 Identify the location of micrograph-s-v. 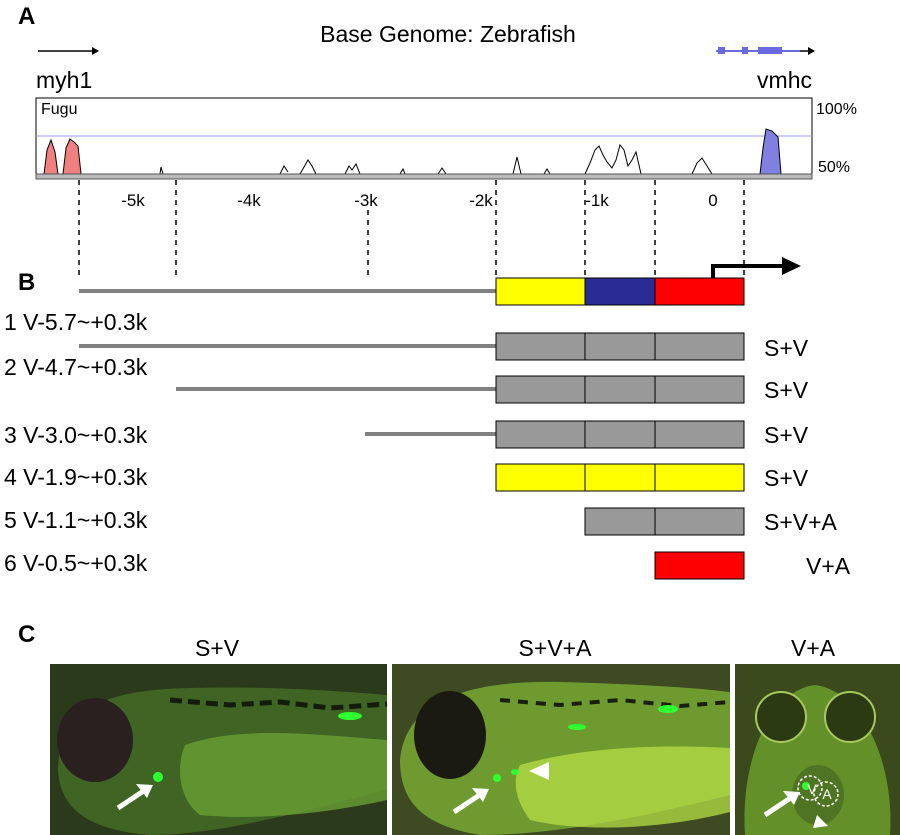
(219, 749).